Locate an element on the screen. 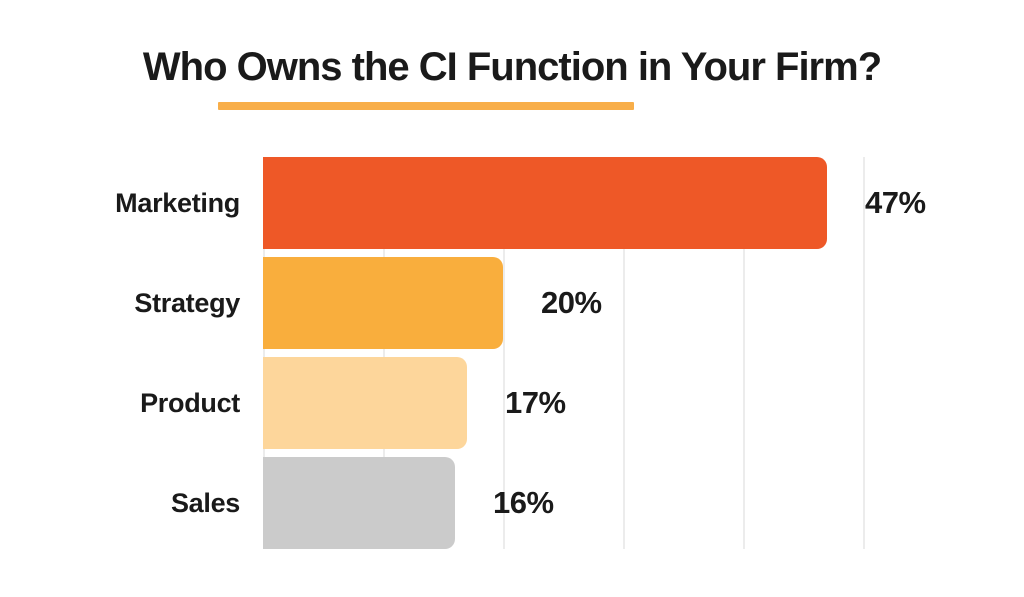 Image resolution: width=1024 pixels, height=597 pixels. category-label-marketing: Marketing is located at coordinates (177, 202).